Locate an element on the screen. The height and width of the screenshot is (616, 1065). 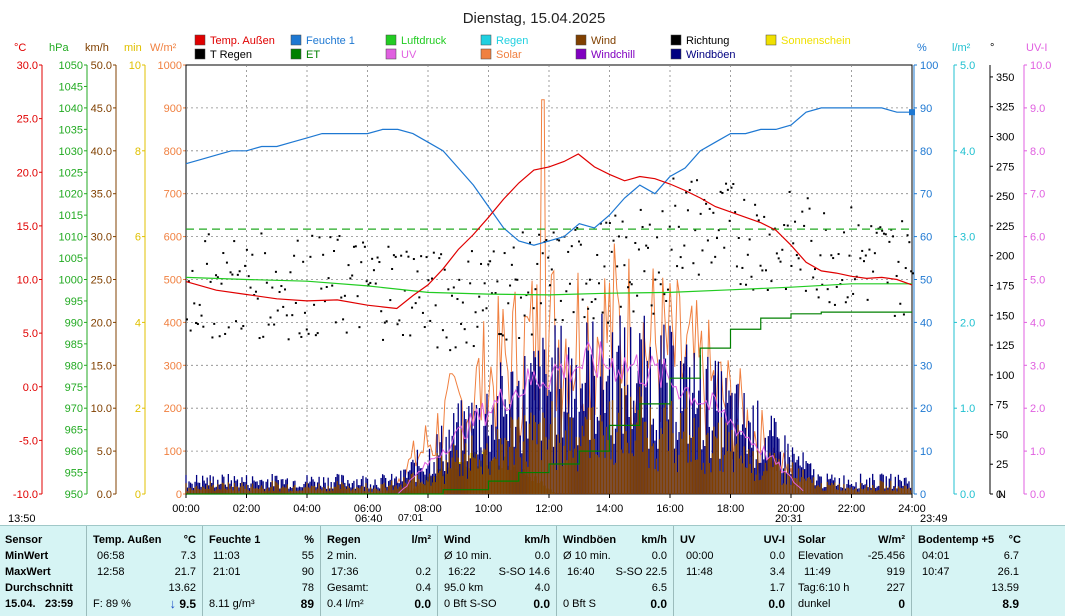
right-axis-tick-label: 9.0 is located at coordinates (1037, 109).